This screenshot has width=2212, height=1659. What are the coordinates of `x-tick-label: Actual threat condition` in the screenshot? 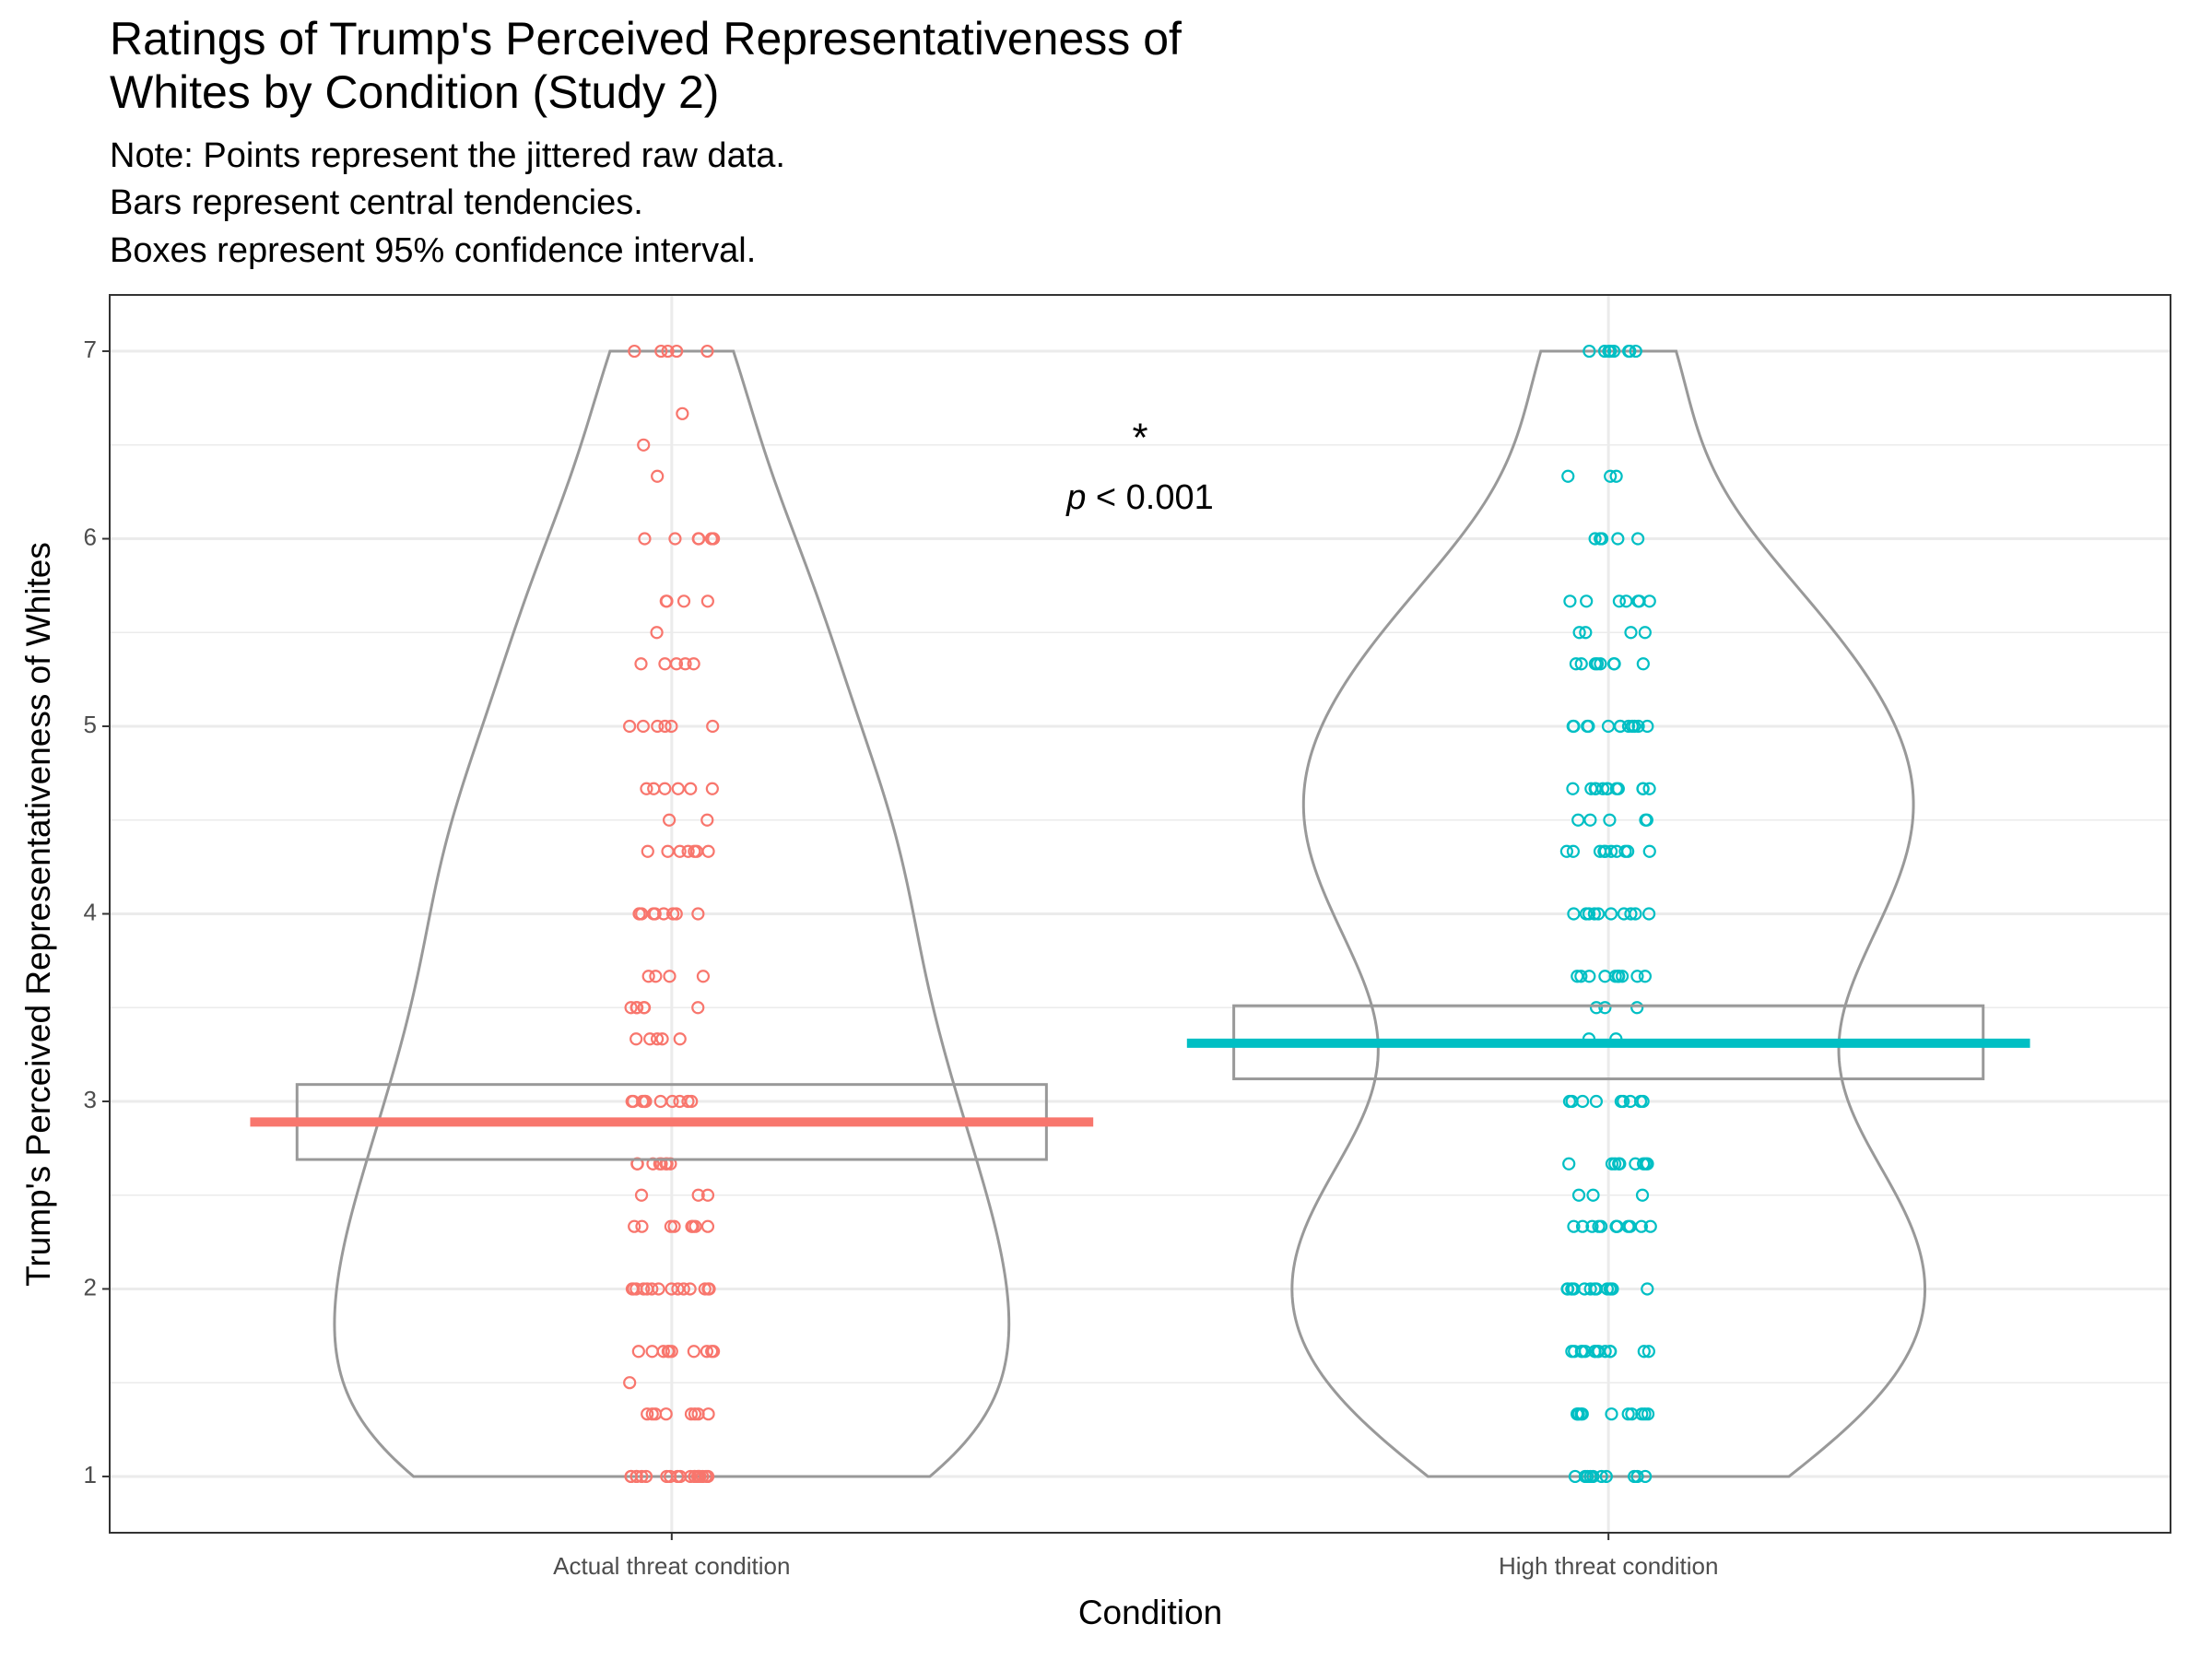 It's located at (671, 1566).